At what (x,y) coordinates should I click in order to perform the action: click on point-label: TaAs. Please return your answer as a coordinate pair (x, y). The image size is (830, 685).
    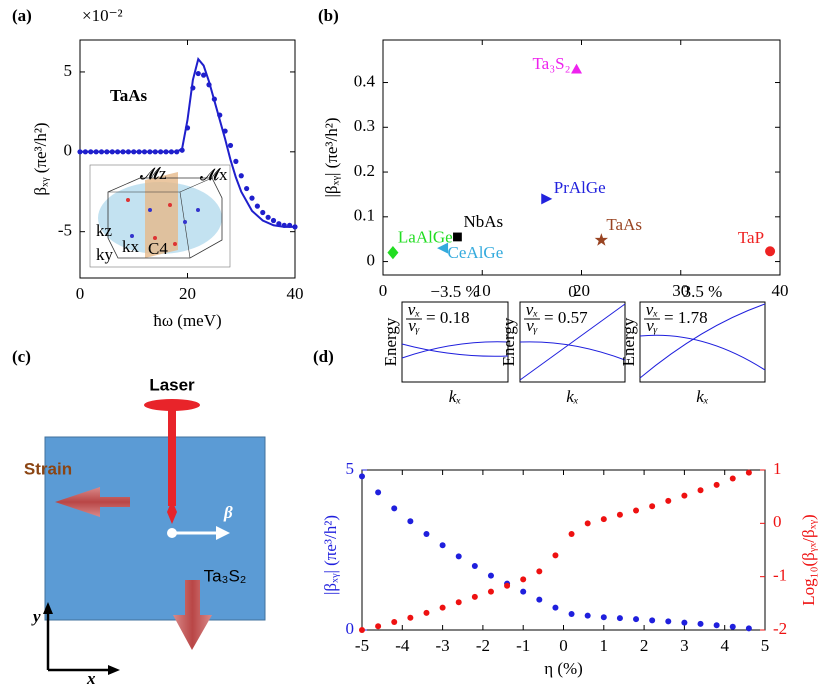
    Looking at the image, I should click on (624, 224).